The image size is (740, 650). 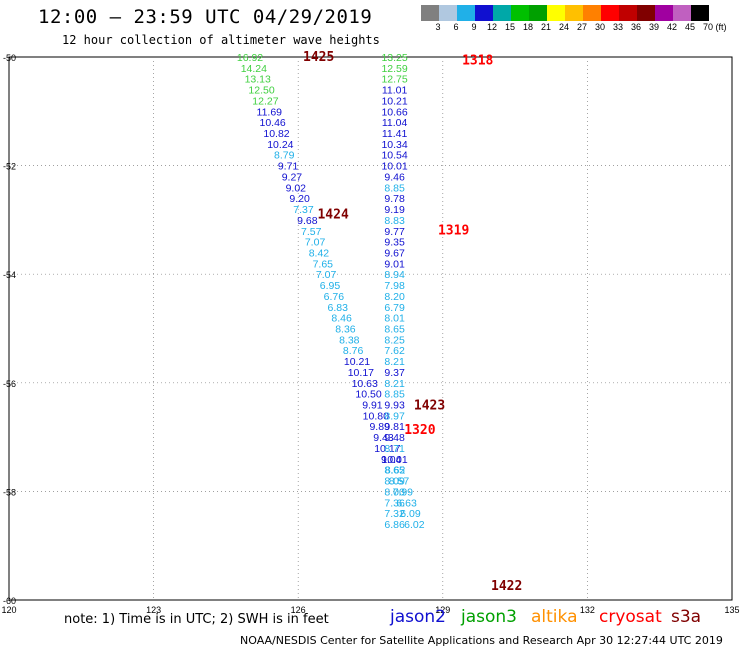 I want to click on wave-height-value: 9.81, so click(x=394, y=427).